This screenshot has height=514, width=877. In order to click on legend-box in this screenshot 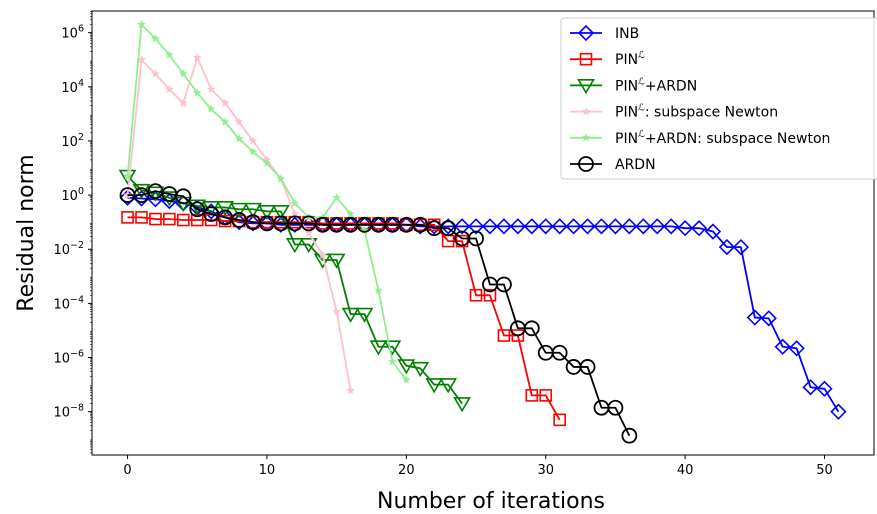, I will do `click(718, 98)`.